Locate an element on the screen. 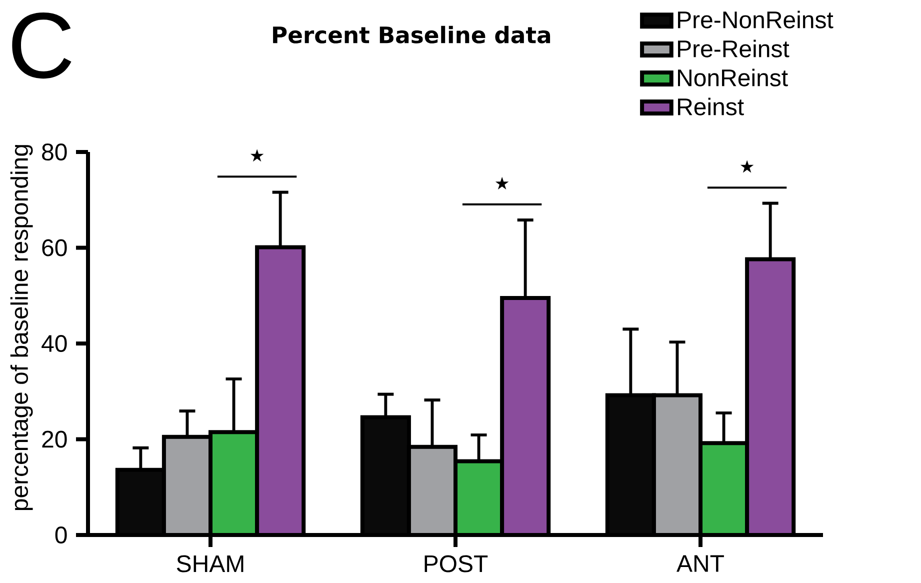 The width and height of the screenshot is (921, 583). legend-label: NonReinst is located at coordinates (733, 77).